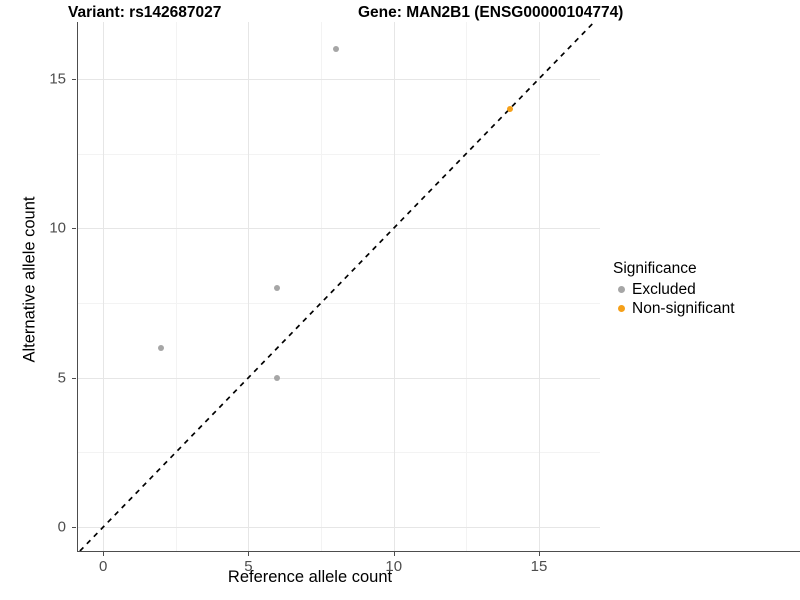  I want to click on legend: Significance Excluded Non-significant, so click(674, 289).